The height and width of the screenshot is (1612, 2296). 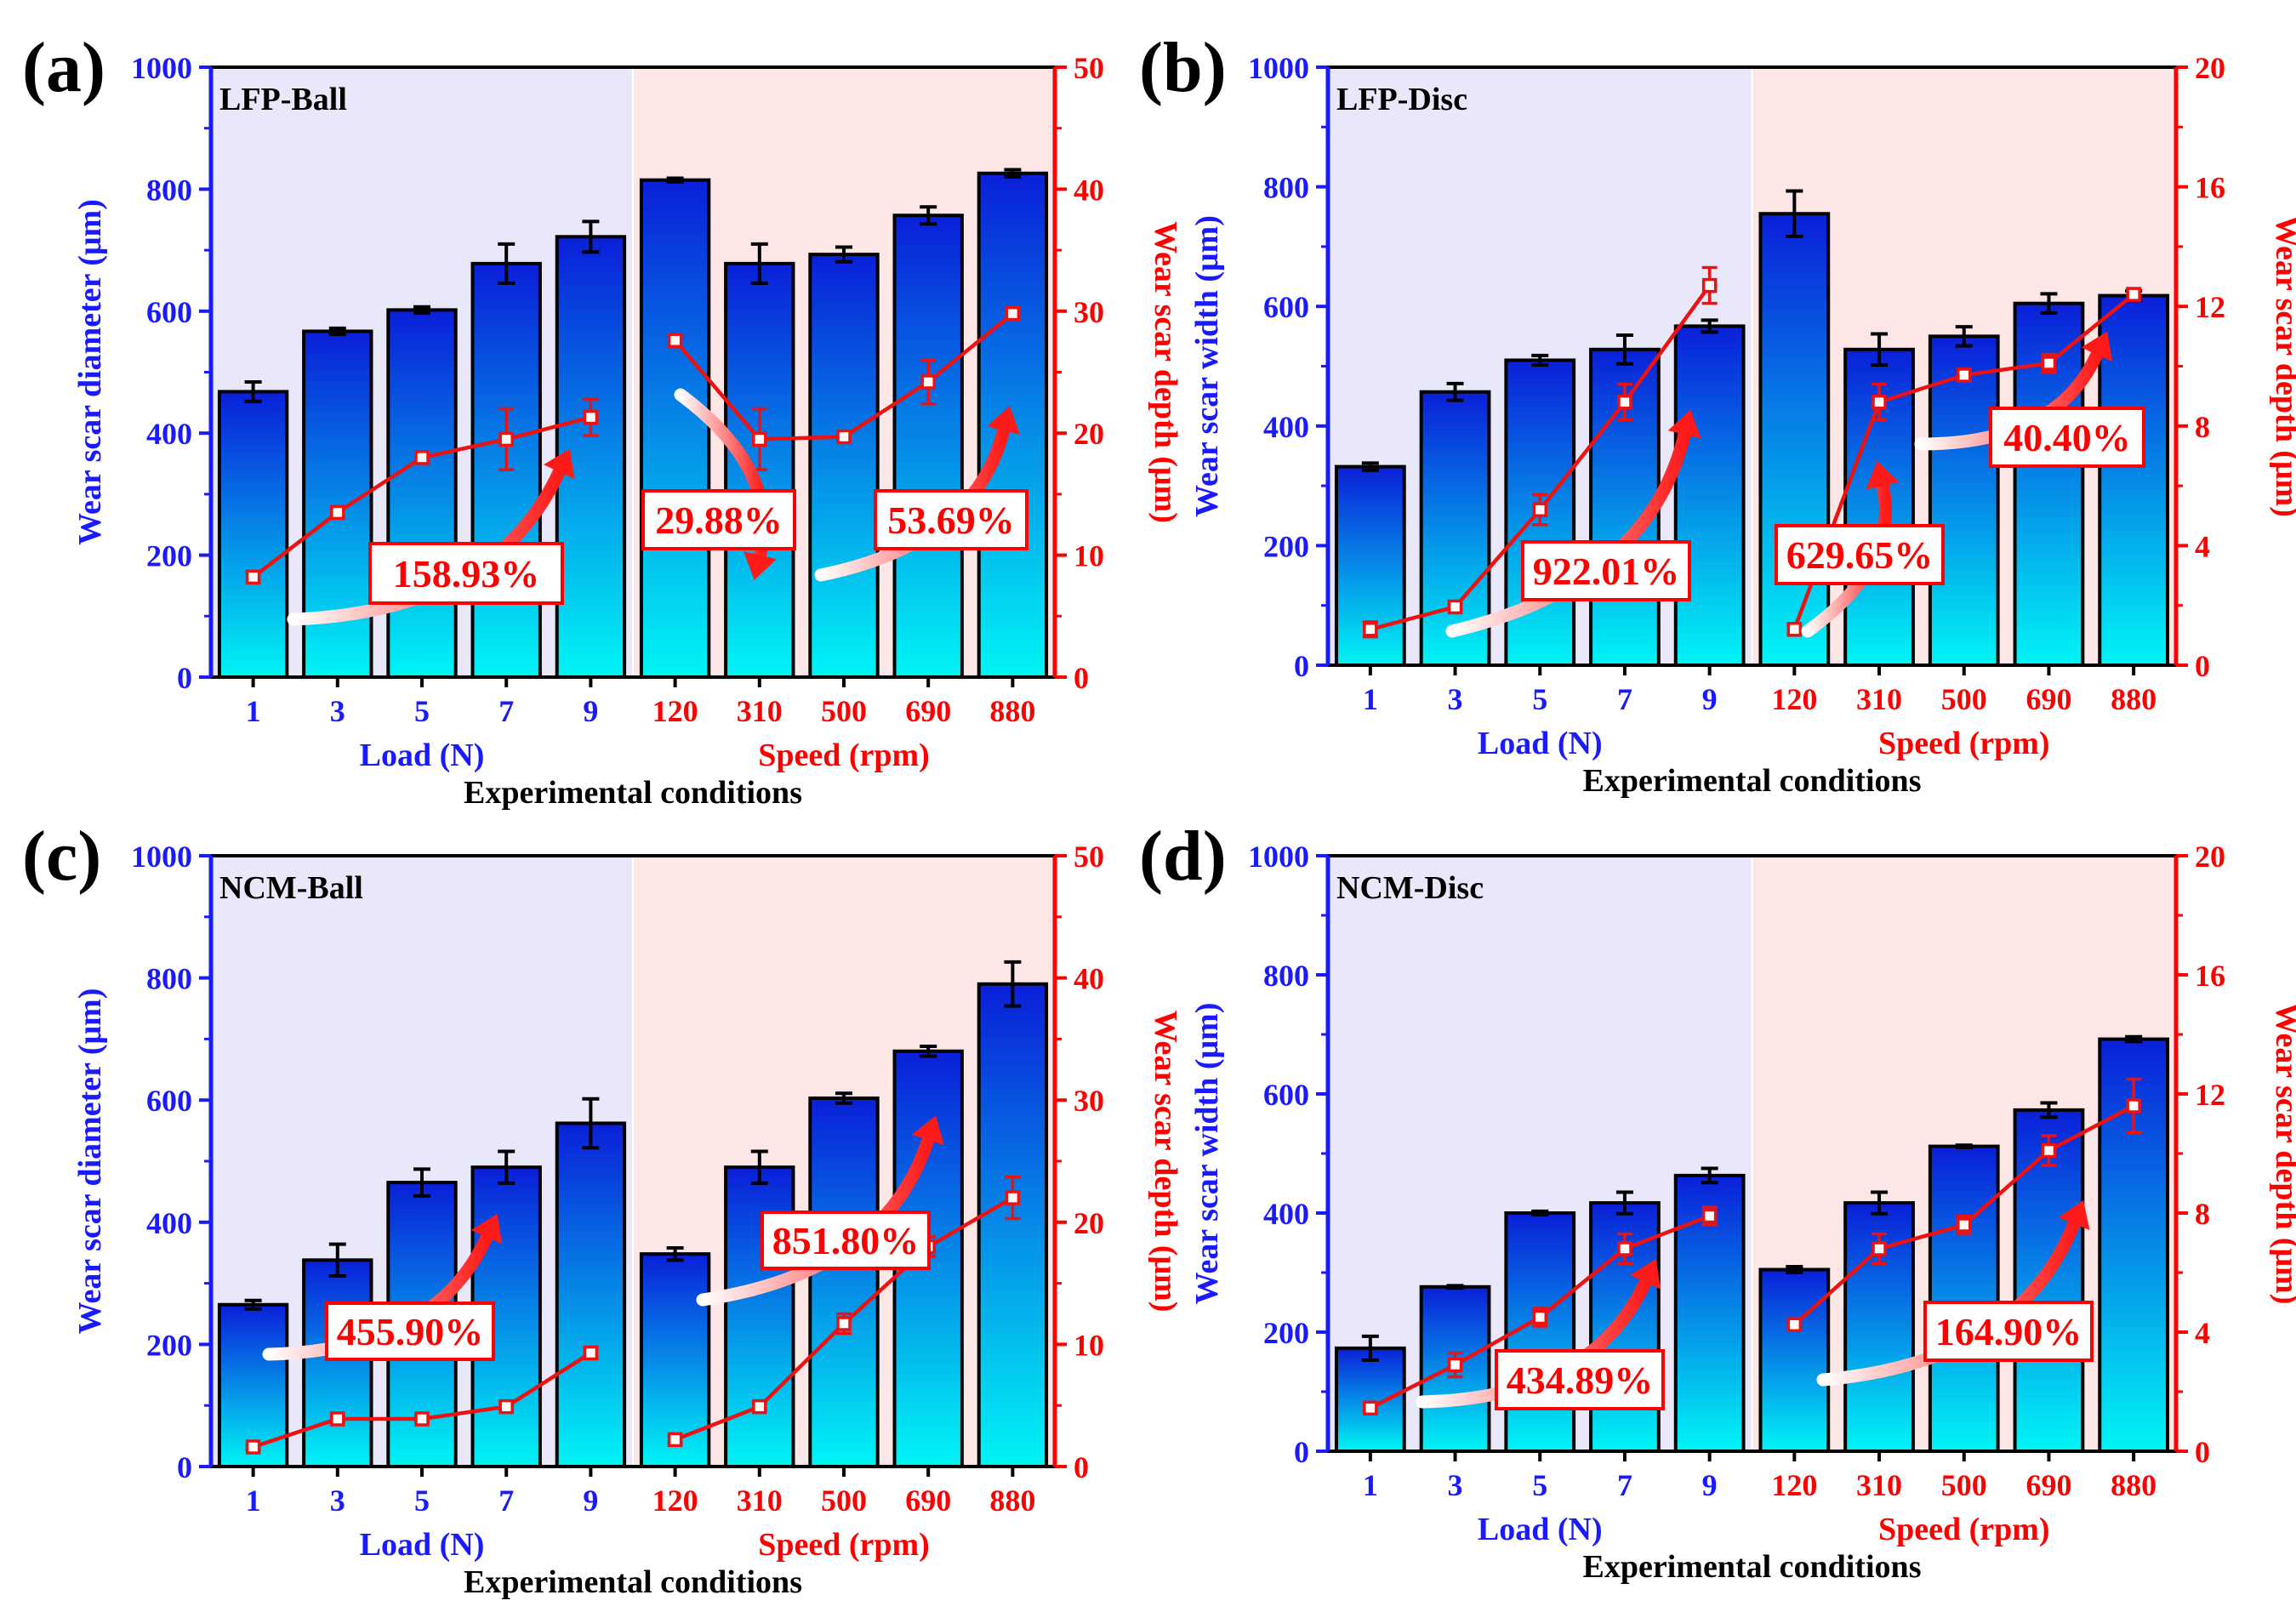 What do you see at coordinates (590, 1501) in the screenshot?
I see `x-tick-label: 9` at bounding box center [590, 1501].